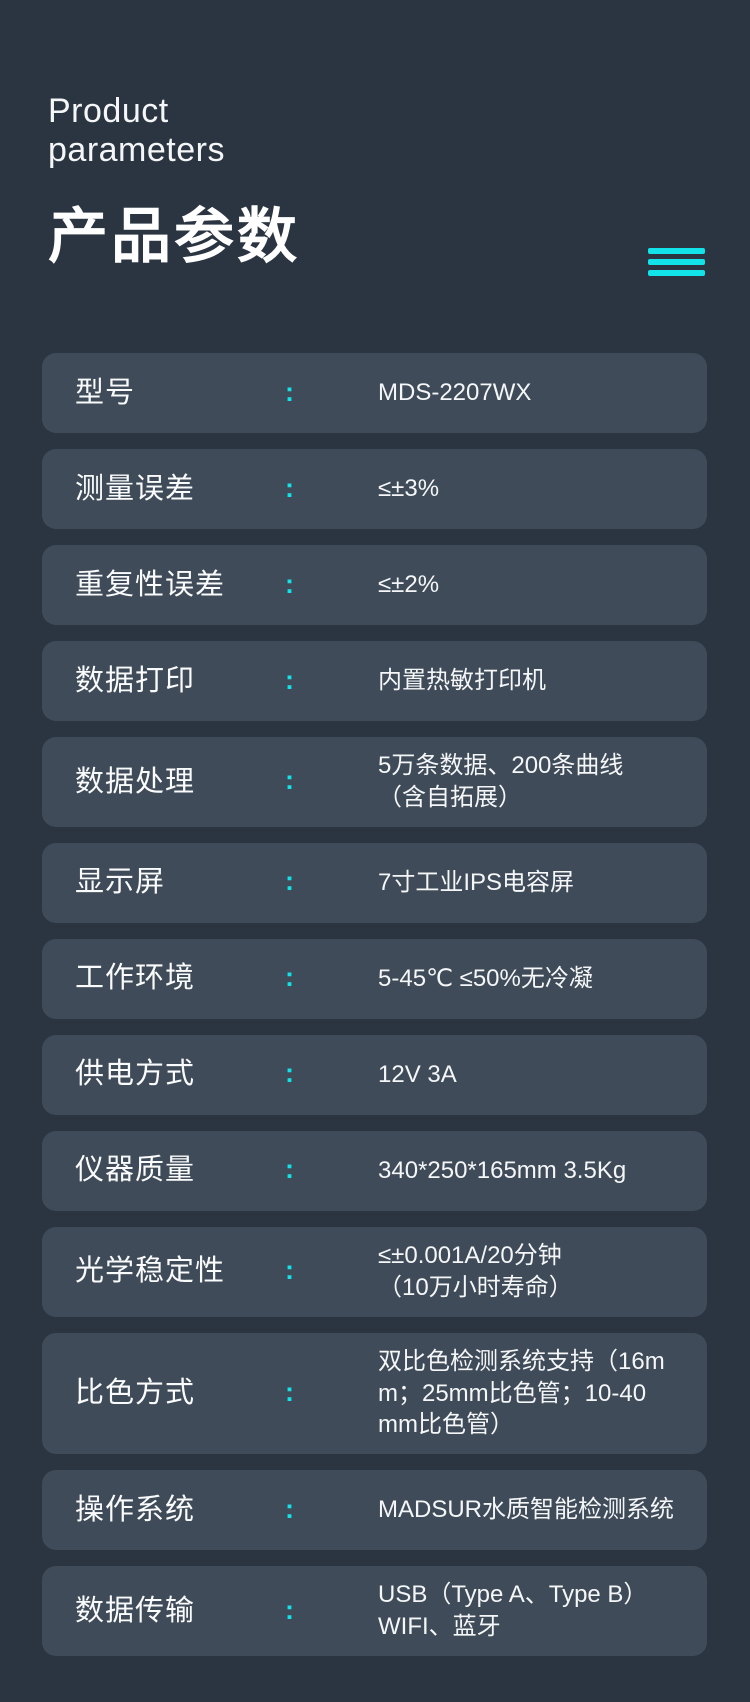  Describe the element at coordinates (374, 978) in the screenshot. I see `parameter-row: 工作环境 : 5-45℃ ≤50%无冷凝` at that location.